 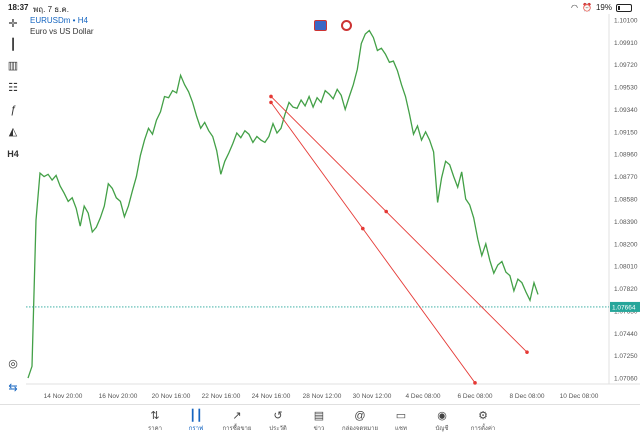 What do you see at coordinates (221, 396) in the screenshot?
I see `x-tick-label: 22 Nov 16:00` at bounding box center [221, 396].